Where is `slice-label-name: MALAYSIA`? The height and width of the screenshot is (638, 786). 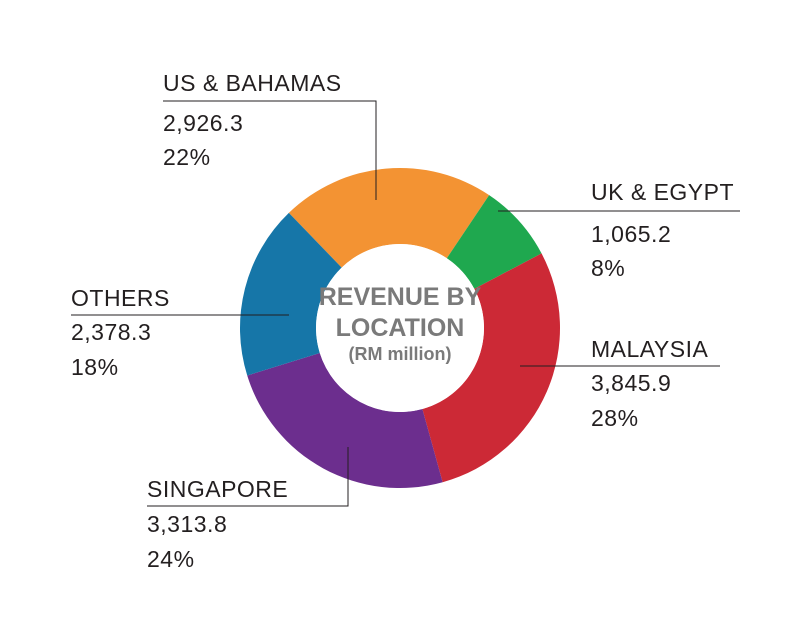 slice-label-name: MALAYSIA is located at coordinates (649, 349).